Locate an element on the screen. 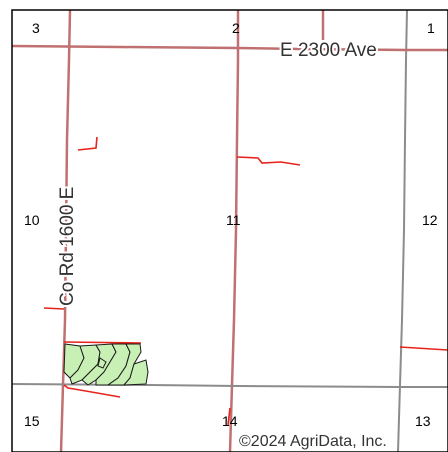 This screenshot has height=452, width=448. section-line-east is located at coordinates (402, 230).